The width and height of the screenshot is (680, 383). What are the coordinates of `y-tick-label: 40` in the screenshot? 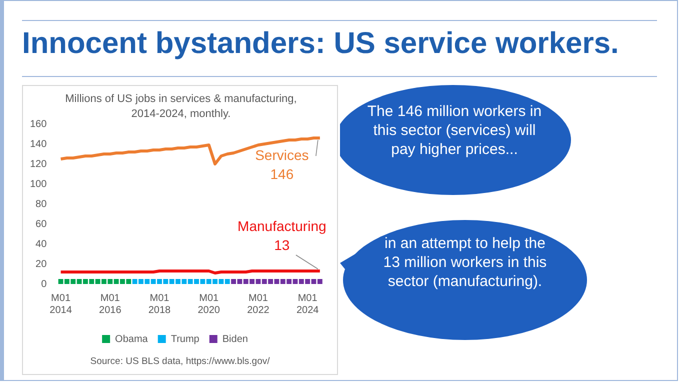 It's located at (42, 244).